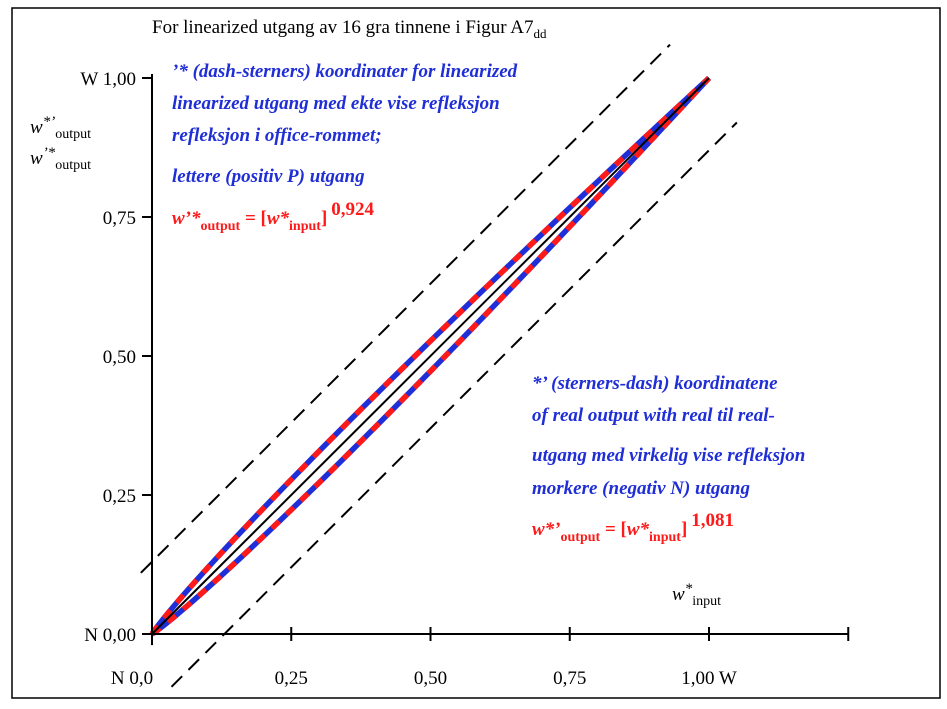  Describe the element at coordinates (684, 529) in the screenshot. I see `lower-formula-close: ]` at that location.